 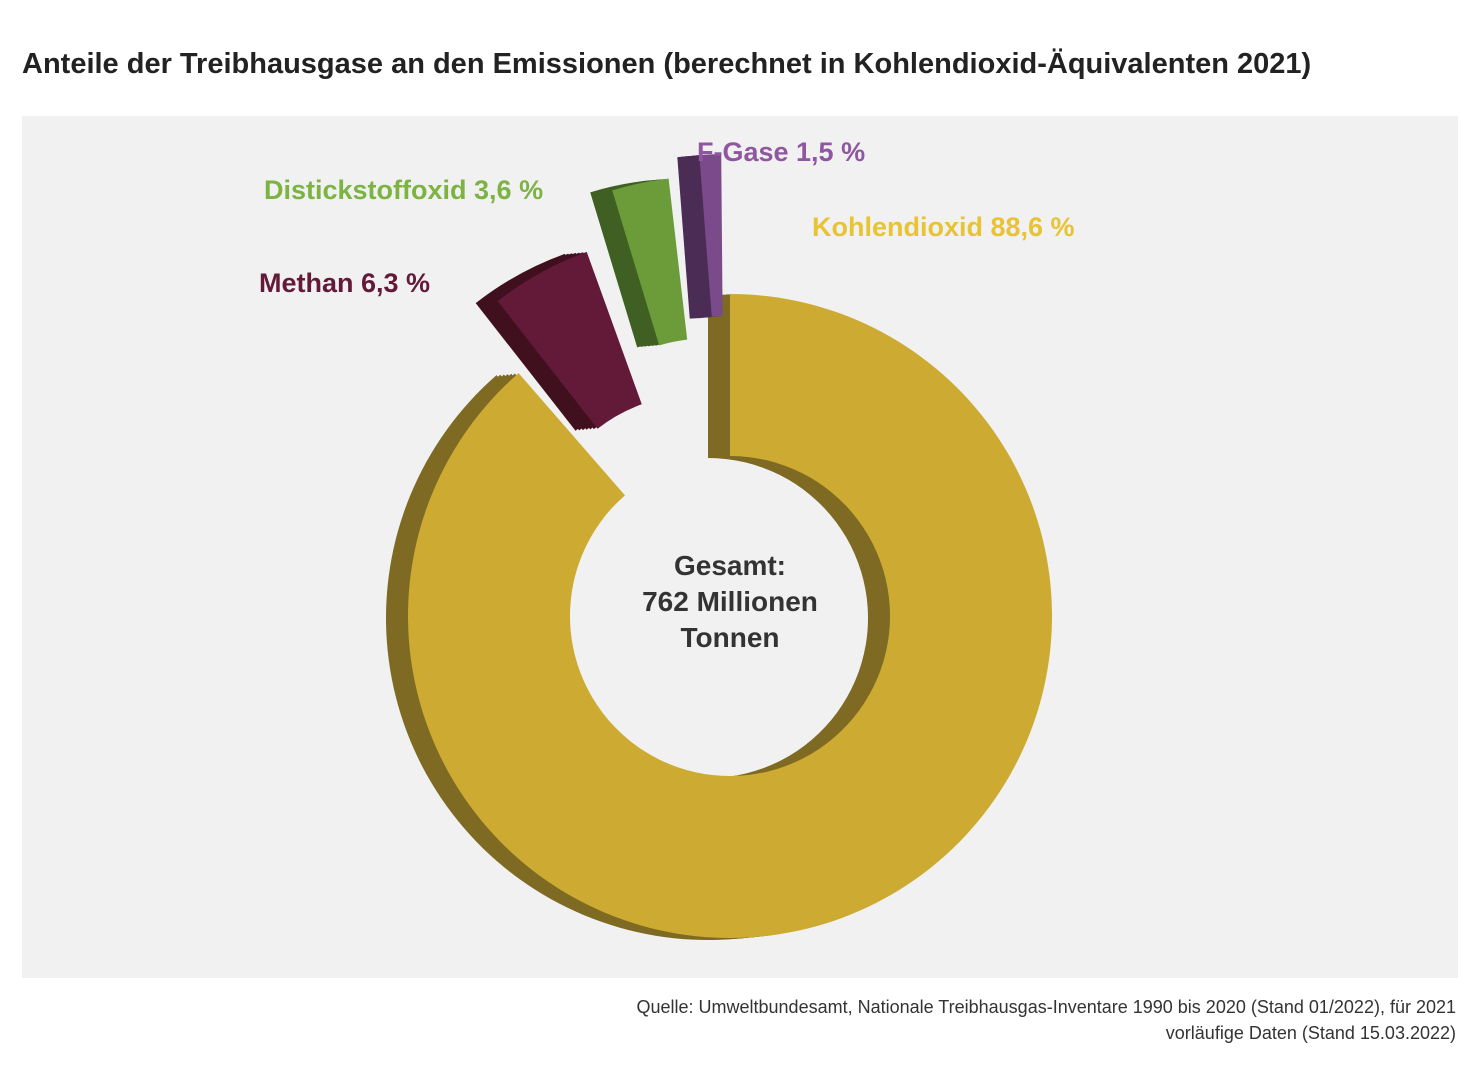 What do you see at coordinates (404, 190) in the screenshot?
I see `slice-label-distickstoffoxid: Distickstoffoxid 3,6 %` at bounding box center [404, 190].